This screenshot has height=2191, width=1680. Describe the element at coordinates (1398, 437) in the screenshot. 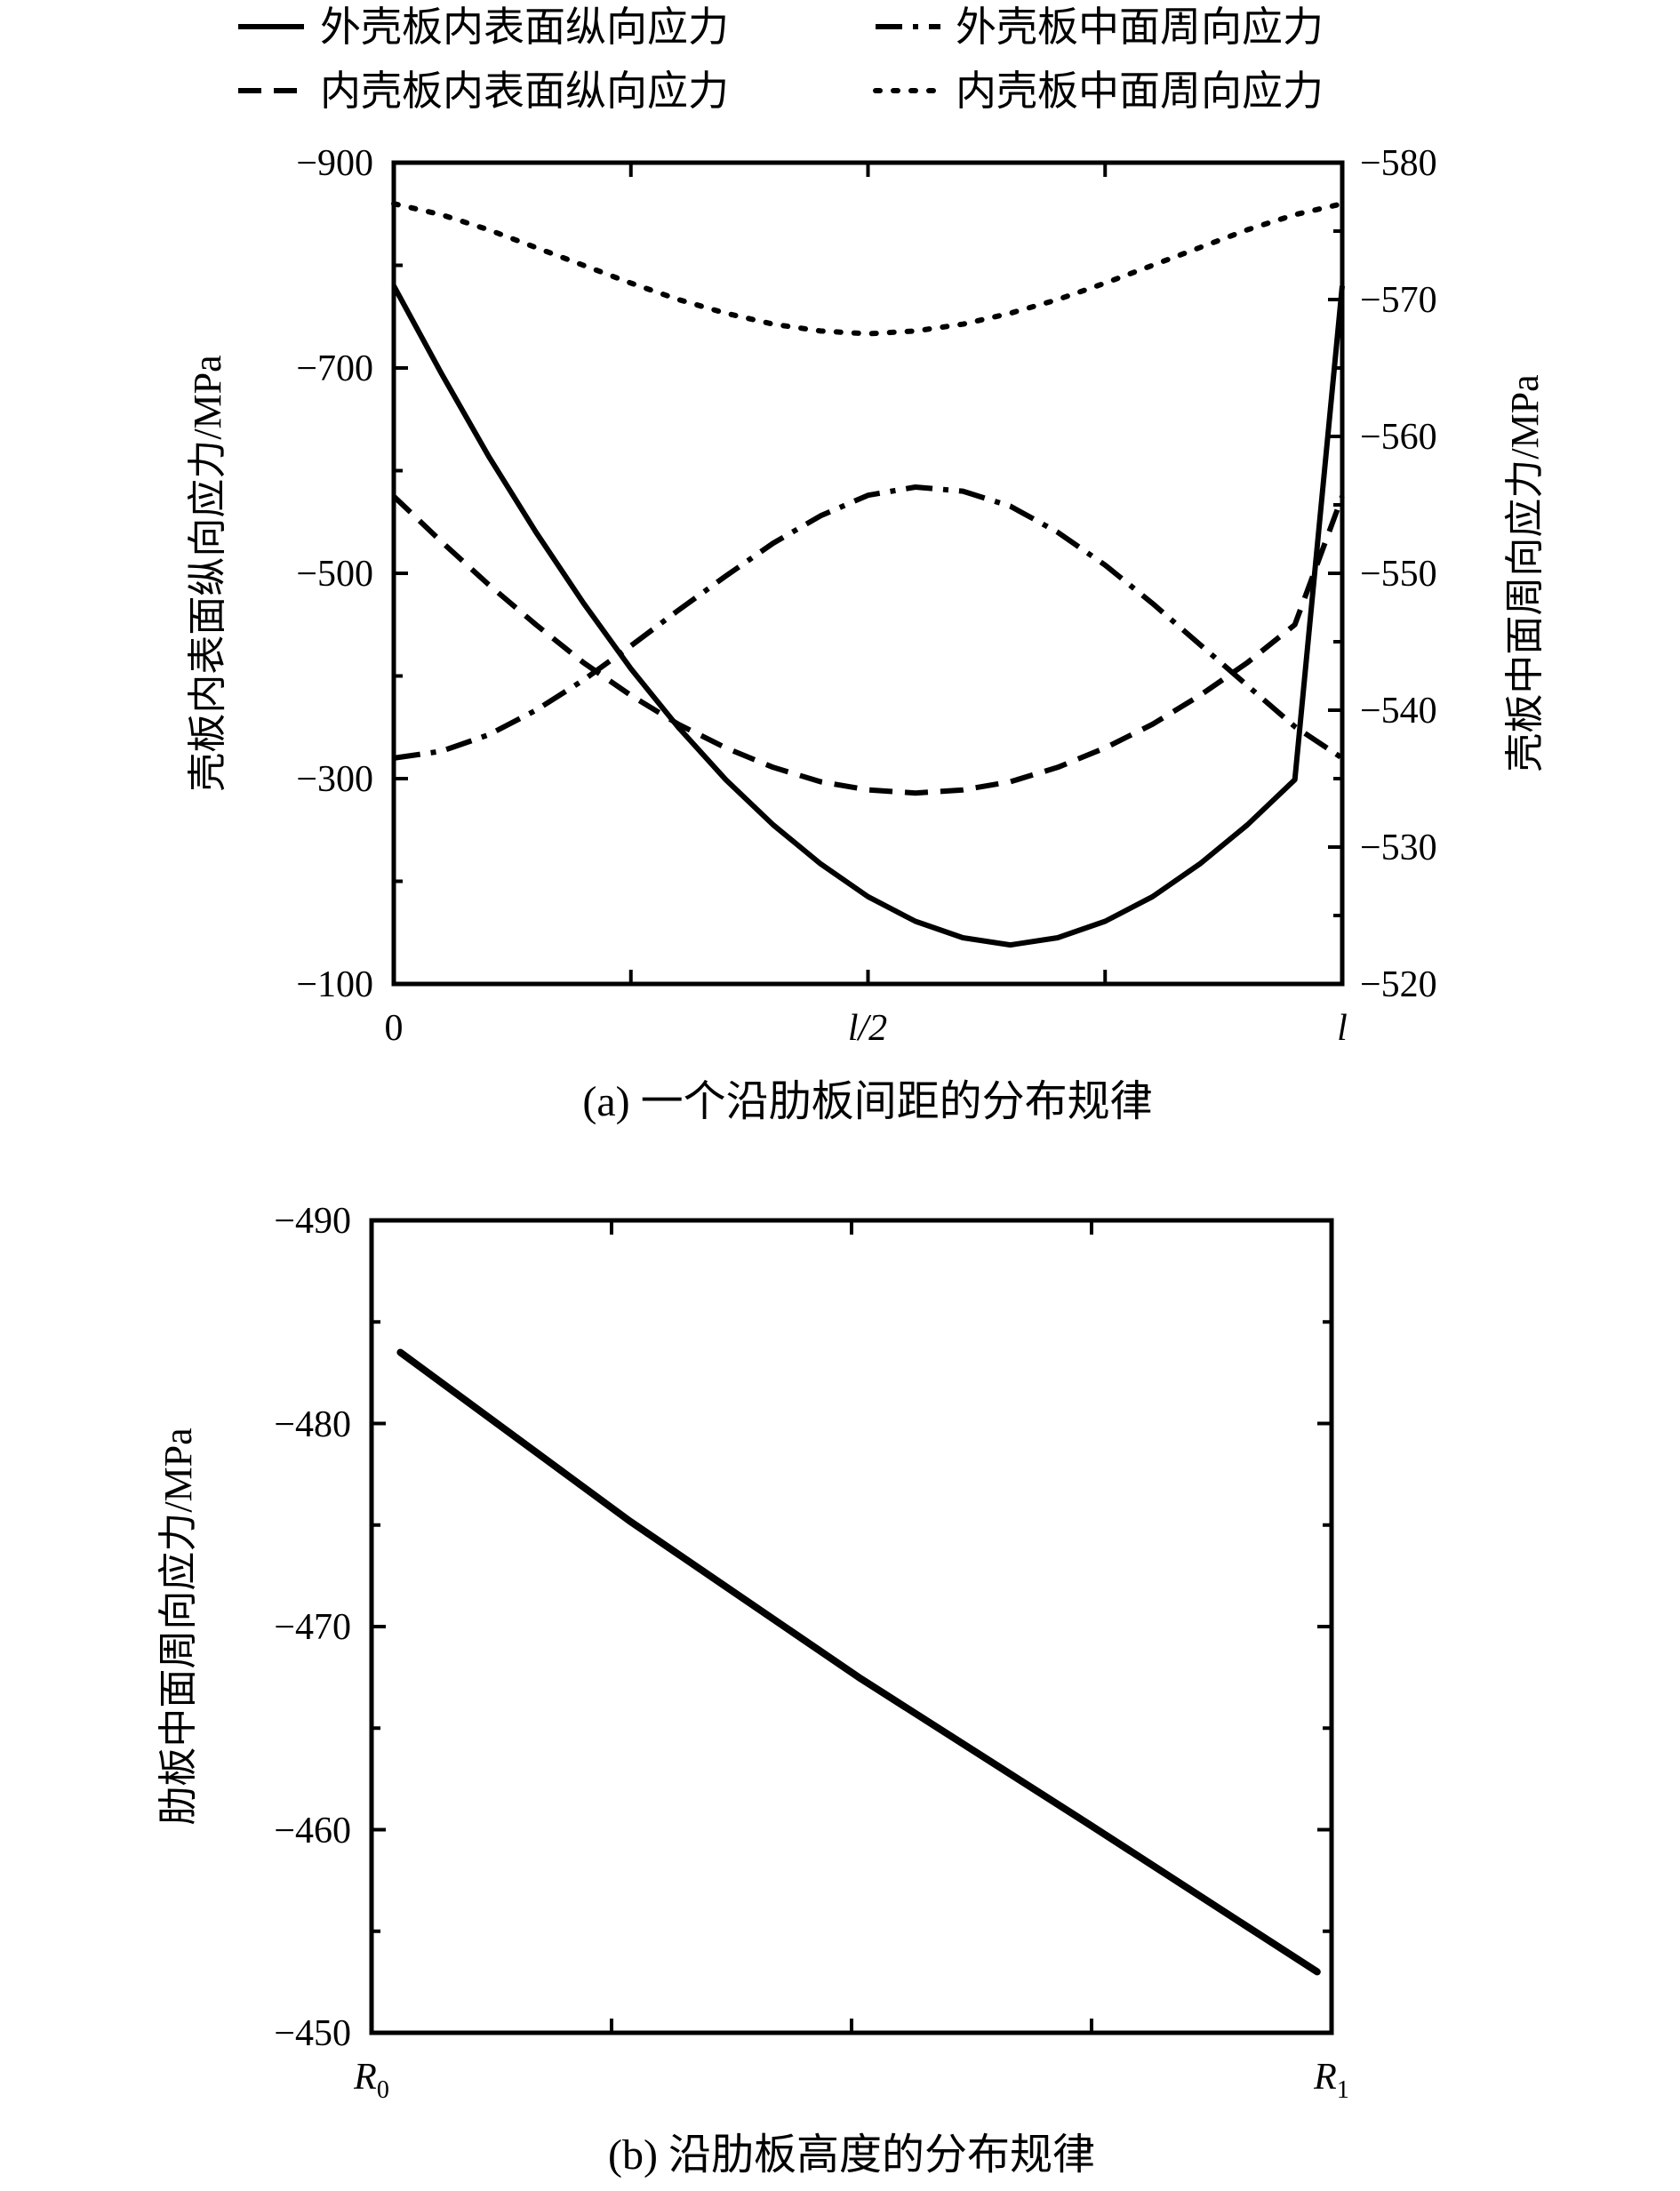

I see `chart-a-right-tick-4: −560` at that location.